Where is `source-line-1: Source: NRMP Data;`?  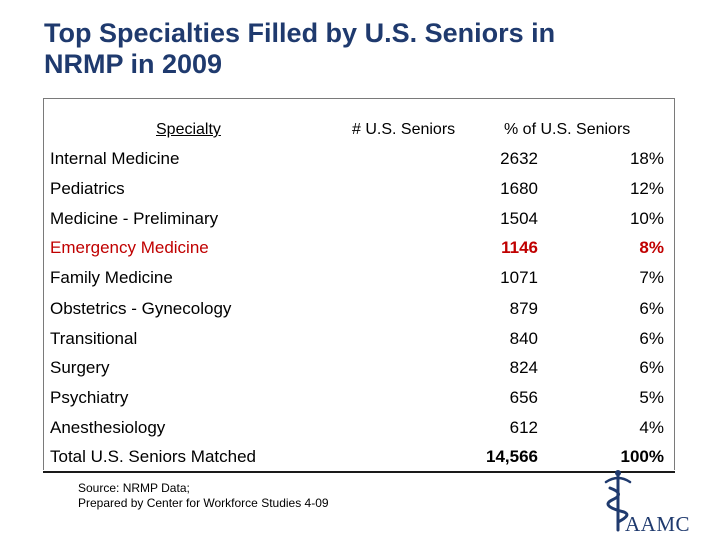 source-line-1: Source: NRMP Data; is located at coordinates (134, 488).